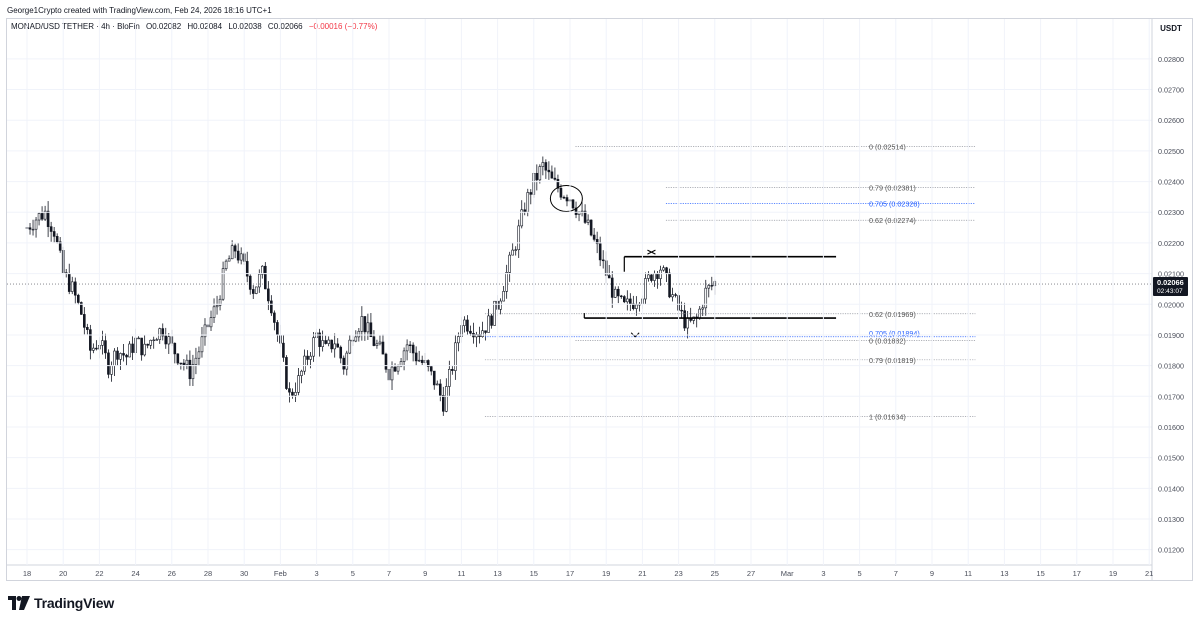 This screenshot has height=622, width=1200. I want to click on tradingview-logo-icon, so click(19, 603).